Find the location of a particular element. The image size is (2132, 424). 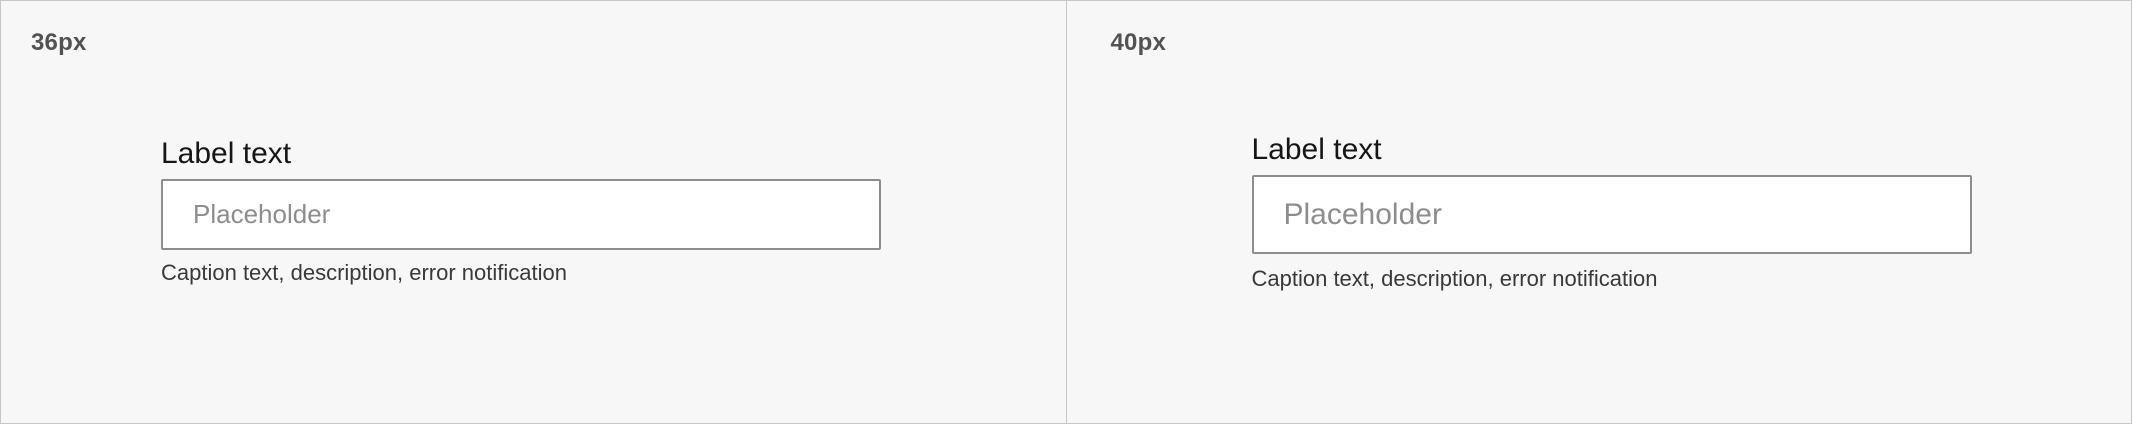

text-input-36px is located at coordinates (521, 214).